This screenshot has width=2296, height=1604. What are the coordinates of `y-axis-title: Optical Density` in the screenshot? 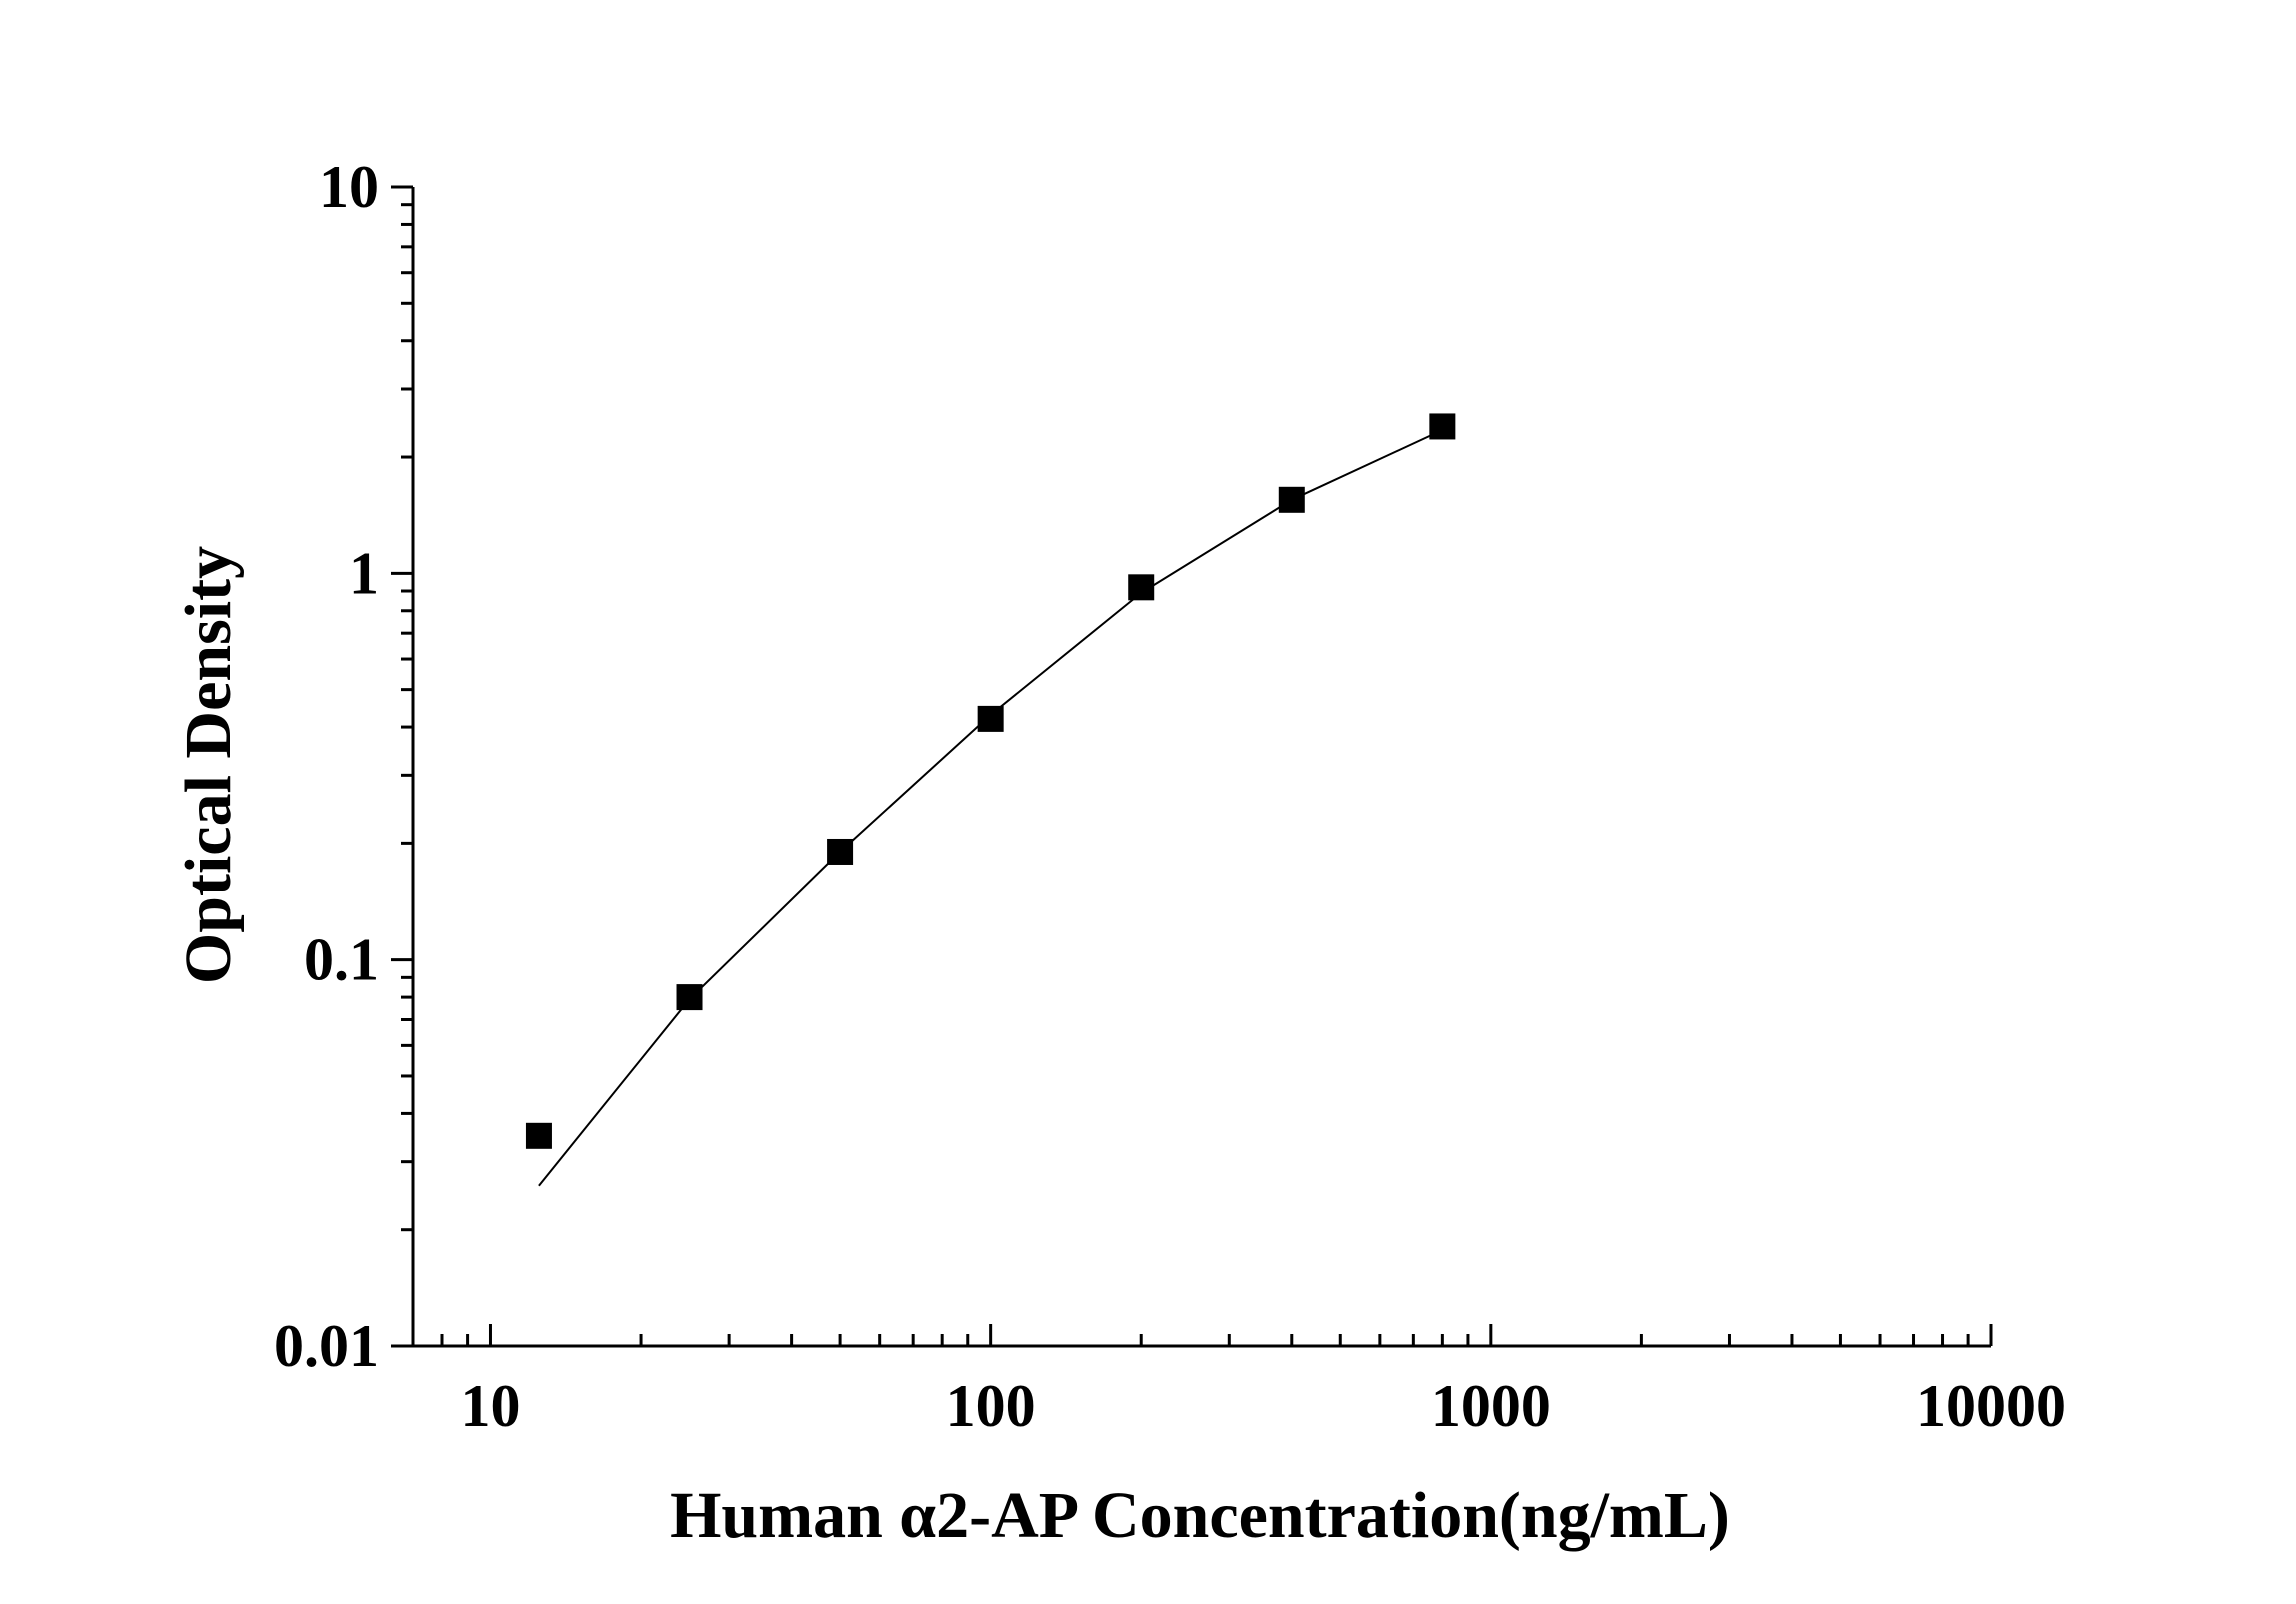 It's located at (208, 765).